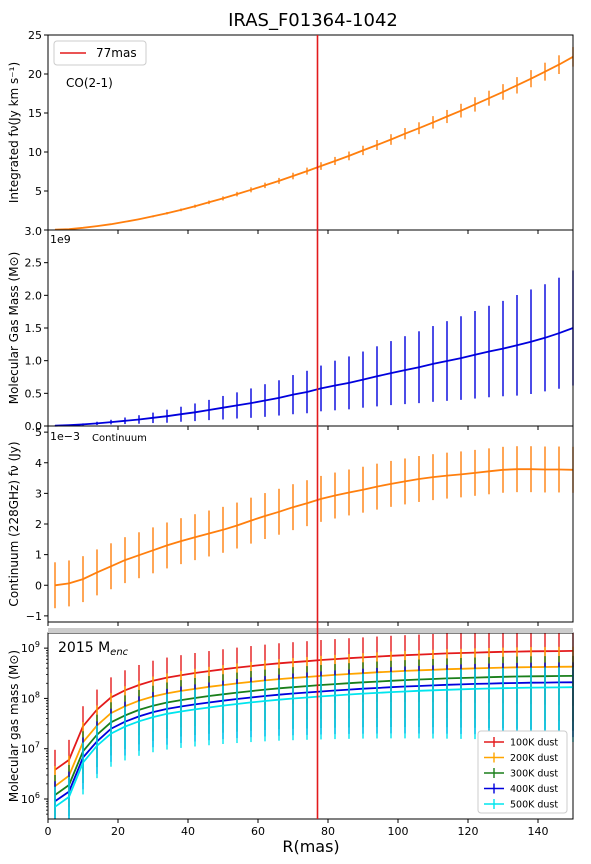 This screenshot has height=864, width=591. I want to click on panel-gas-mass-ytick-label: 1.0, so click(34, 361).